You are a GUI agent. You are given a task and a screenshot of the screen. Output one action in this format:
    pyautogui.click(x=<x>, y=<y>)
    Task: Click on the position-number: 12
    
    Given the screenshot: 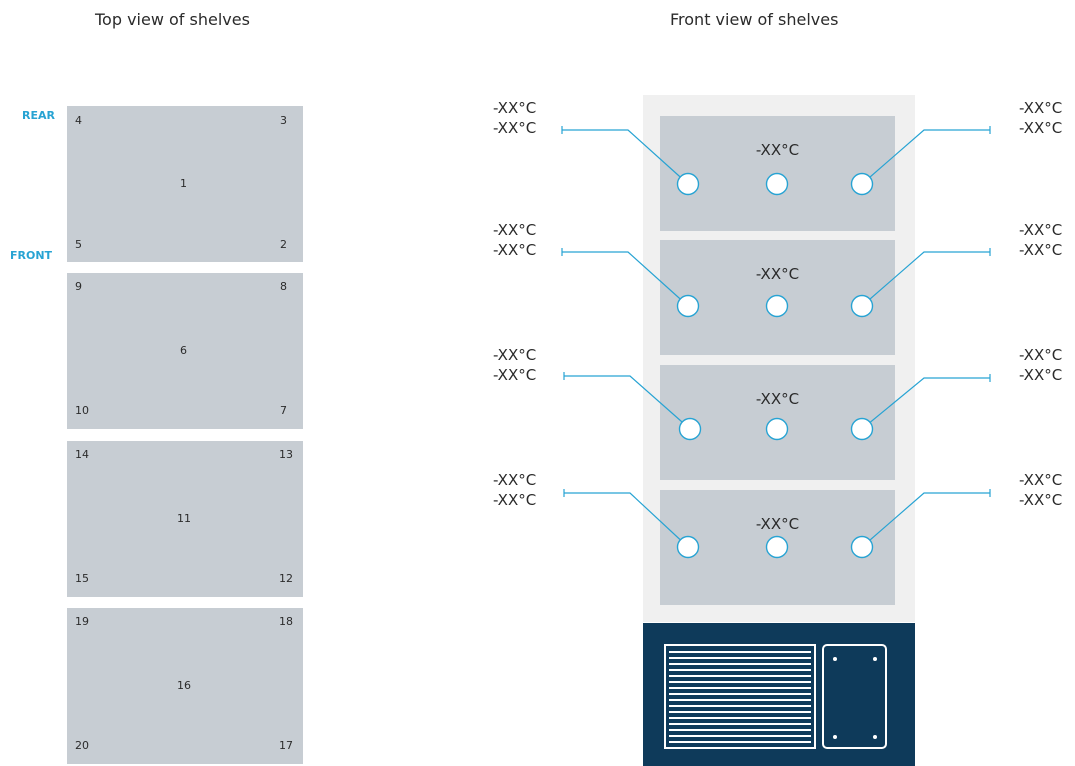 What is the action you would take?
    pyautogui.click(x=286, y=578)
    